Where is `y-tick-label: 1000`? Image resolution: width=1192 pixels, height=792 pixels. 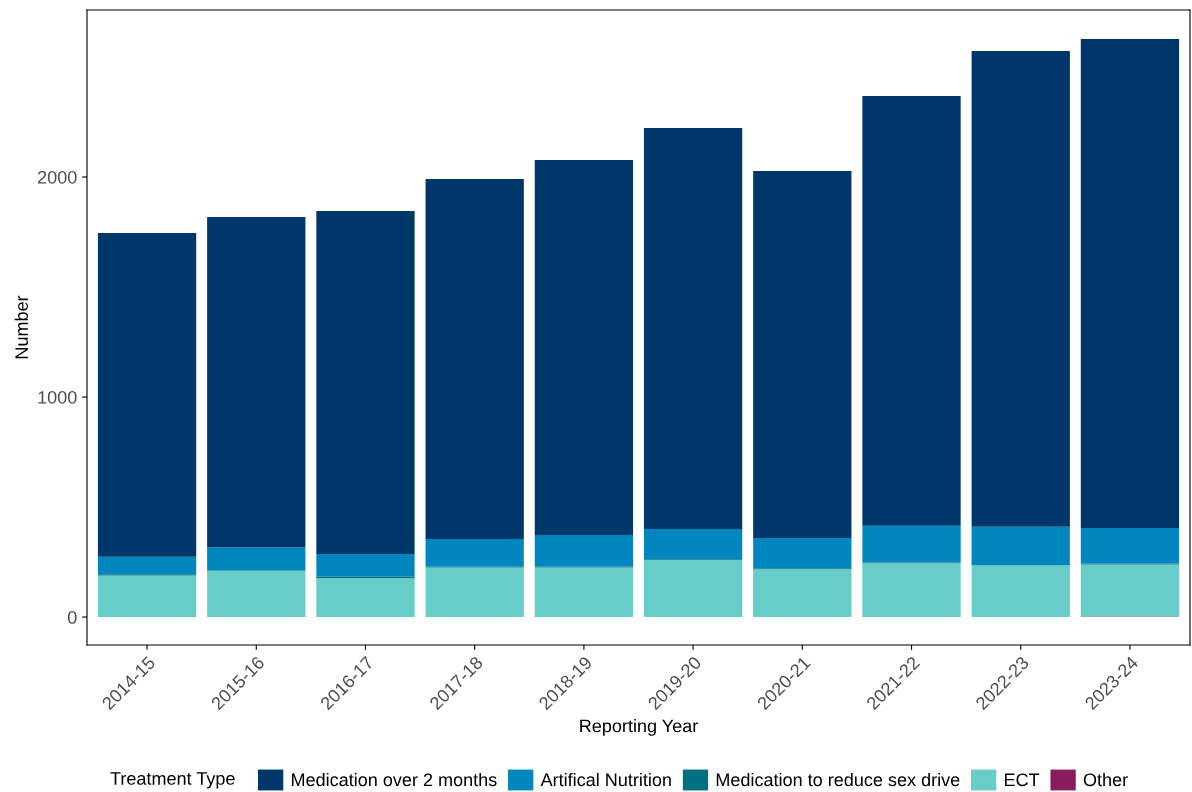
y-tick-label: 1000 is located at coordinates (57, 397).